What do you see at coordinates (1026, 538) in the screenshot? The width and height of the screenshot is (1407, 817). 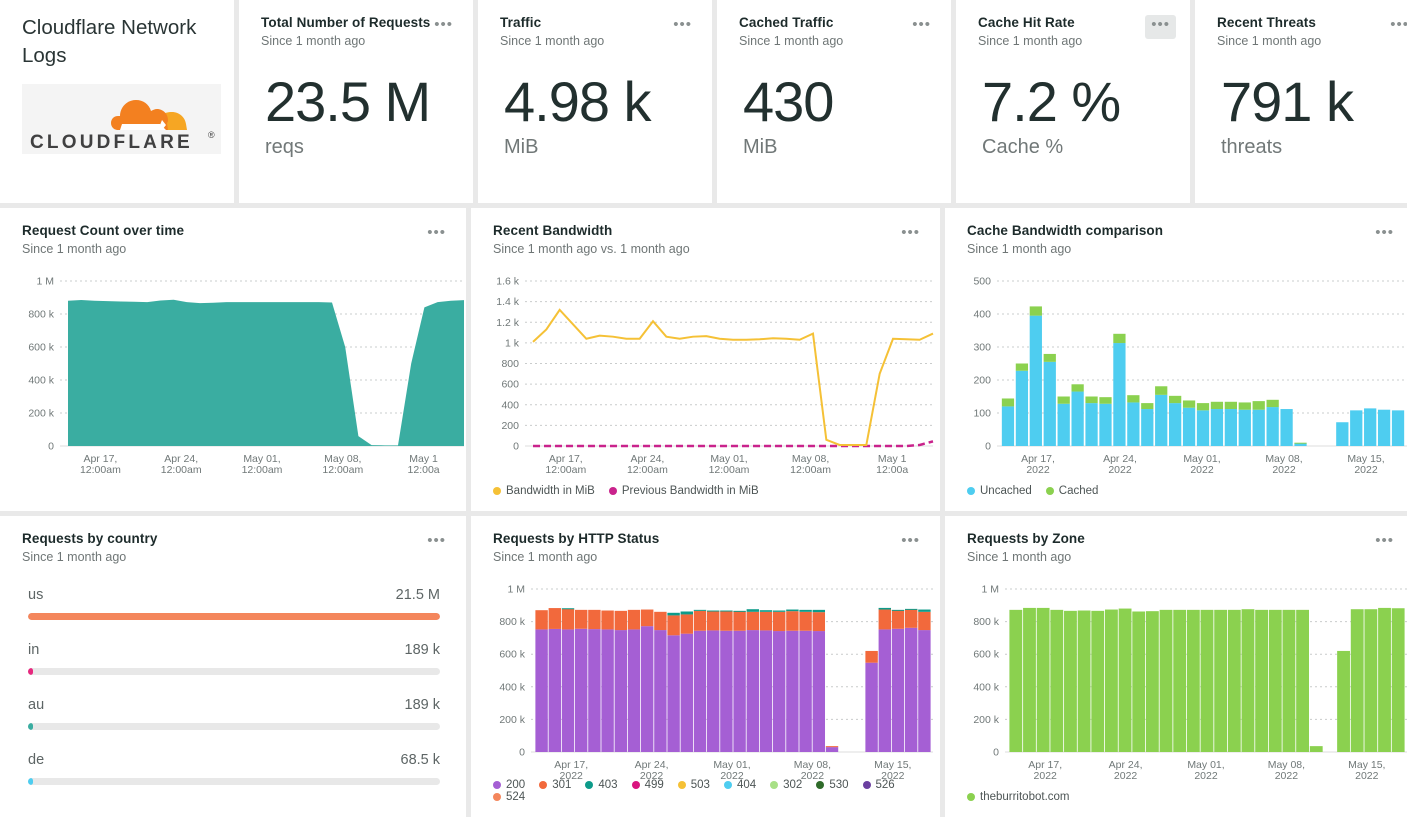 I see `panel-title: Requests by Zone` at bounding box center [1026, 538].